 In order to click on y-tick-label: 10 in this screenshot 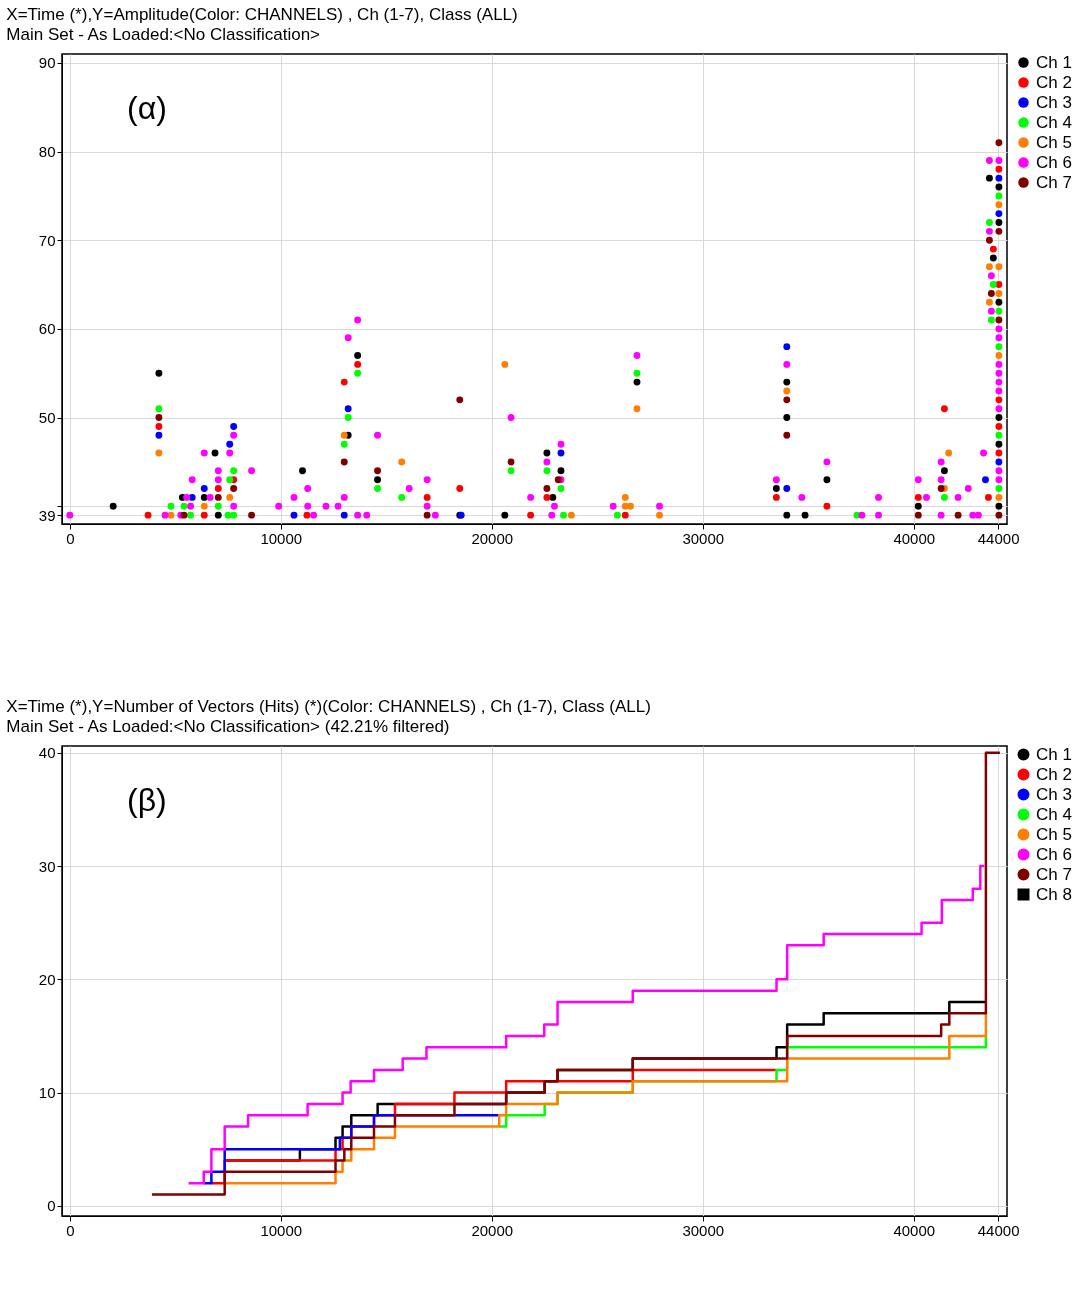, I will do `click(47, 1093)`.